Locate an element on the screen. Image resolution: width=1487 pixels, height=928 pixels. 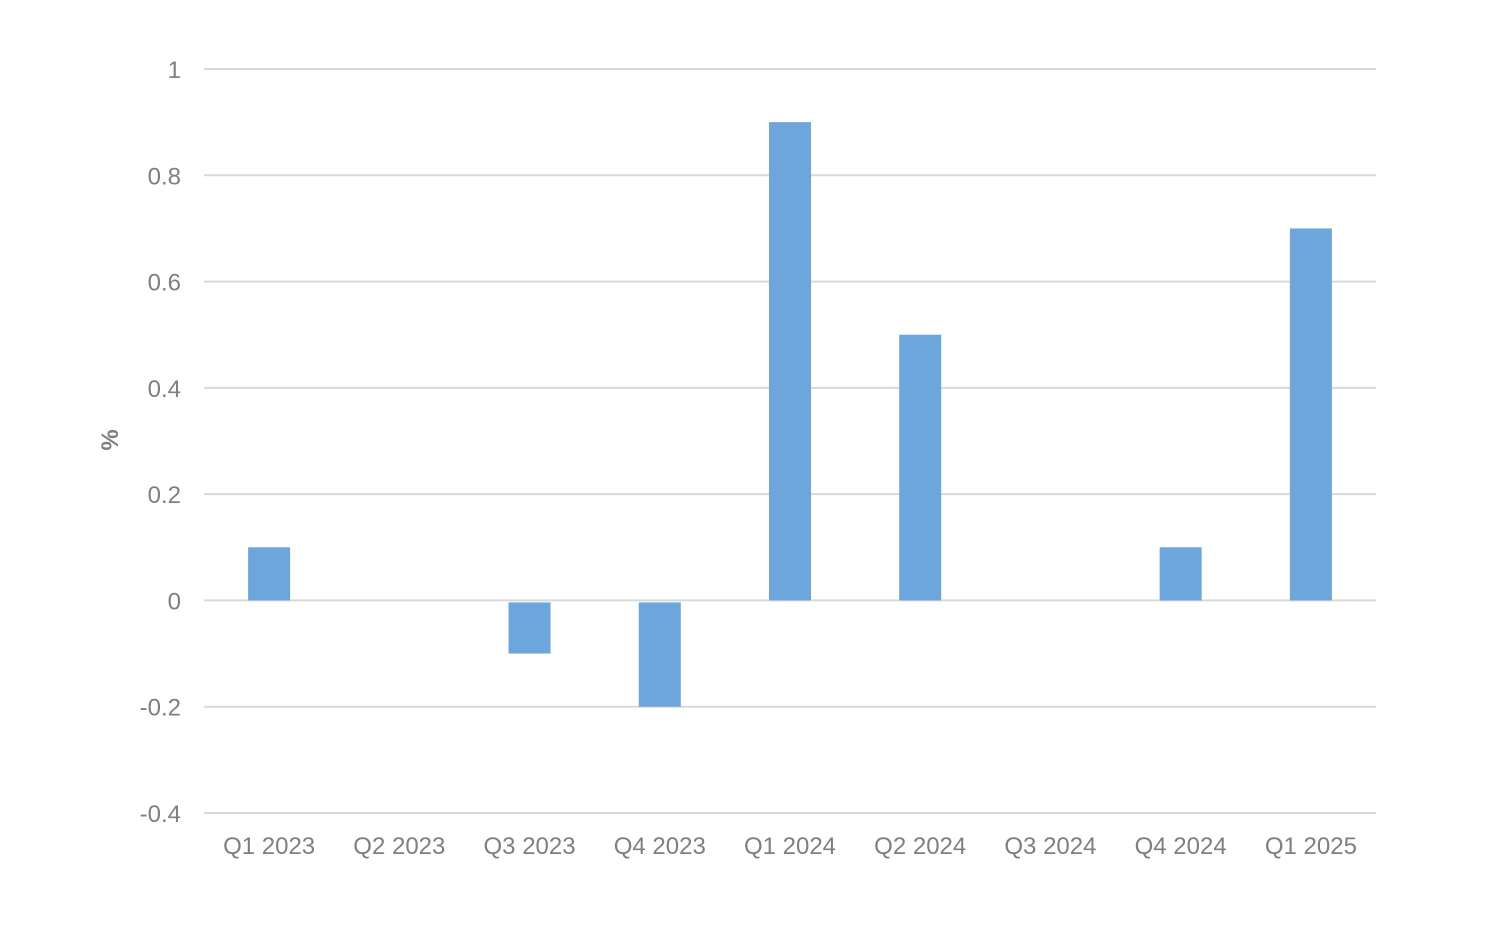
y-tick-label: 0.8 is located at coordinates (164, 176).